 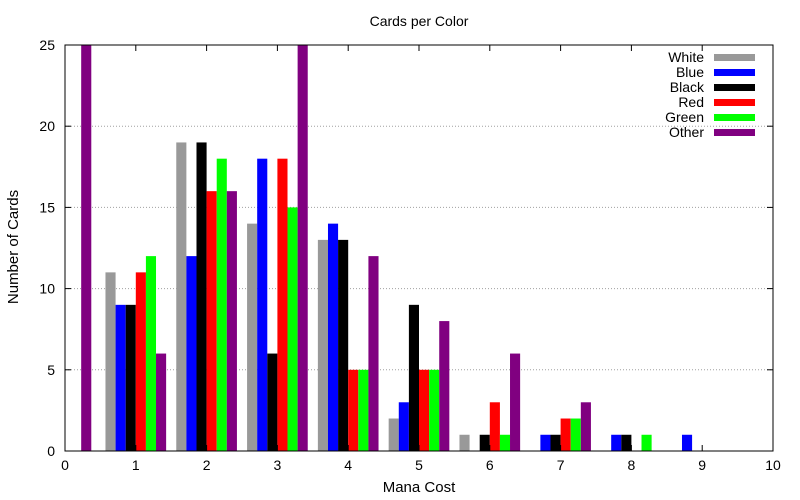 I want to click on y-tick-label: 0, so click(x=51, y=451).